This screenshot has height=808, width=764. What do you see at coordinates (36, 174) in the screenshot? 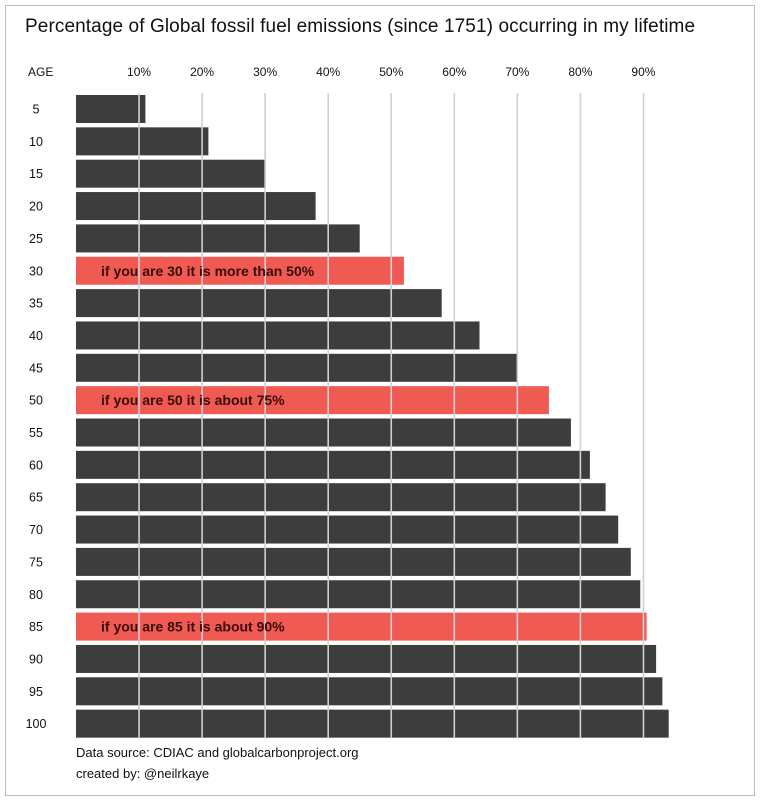
I see `age-label-15: 15` at bounding box center [36, 174].